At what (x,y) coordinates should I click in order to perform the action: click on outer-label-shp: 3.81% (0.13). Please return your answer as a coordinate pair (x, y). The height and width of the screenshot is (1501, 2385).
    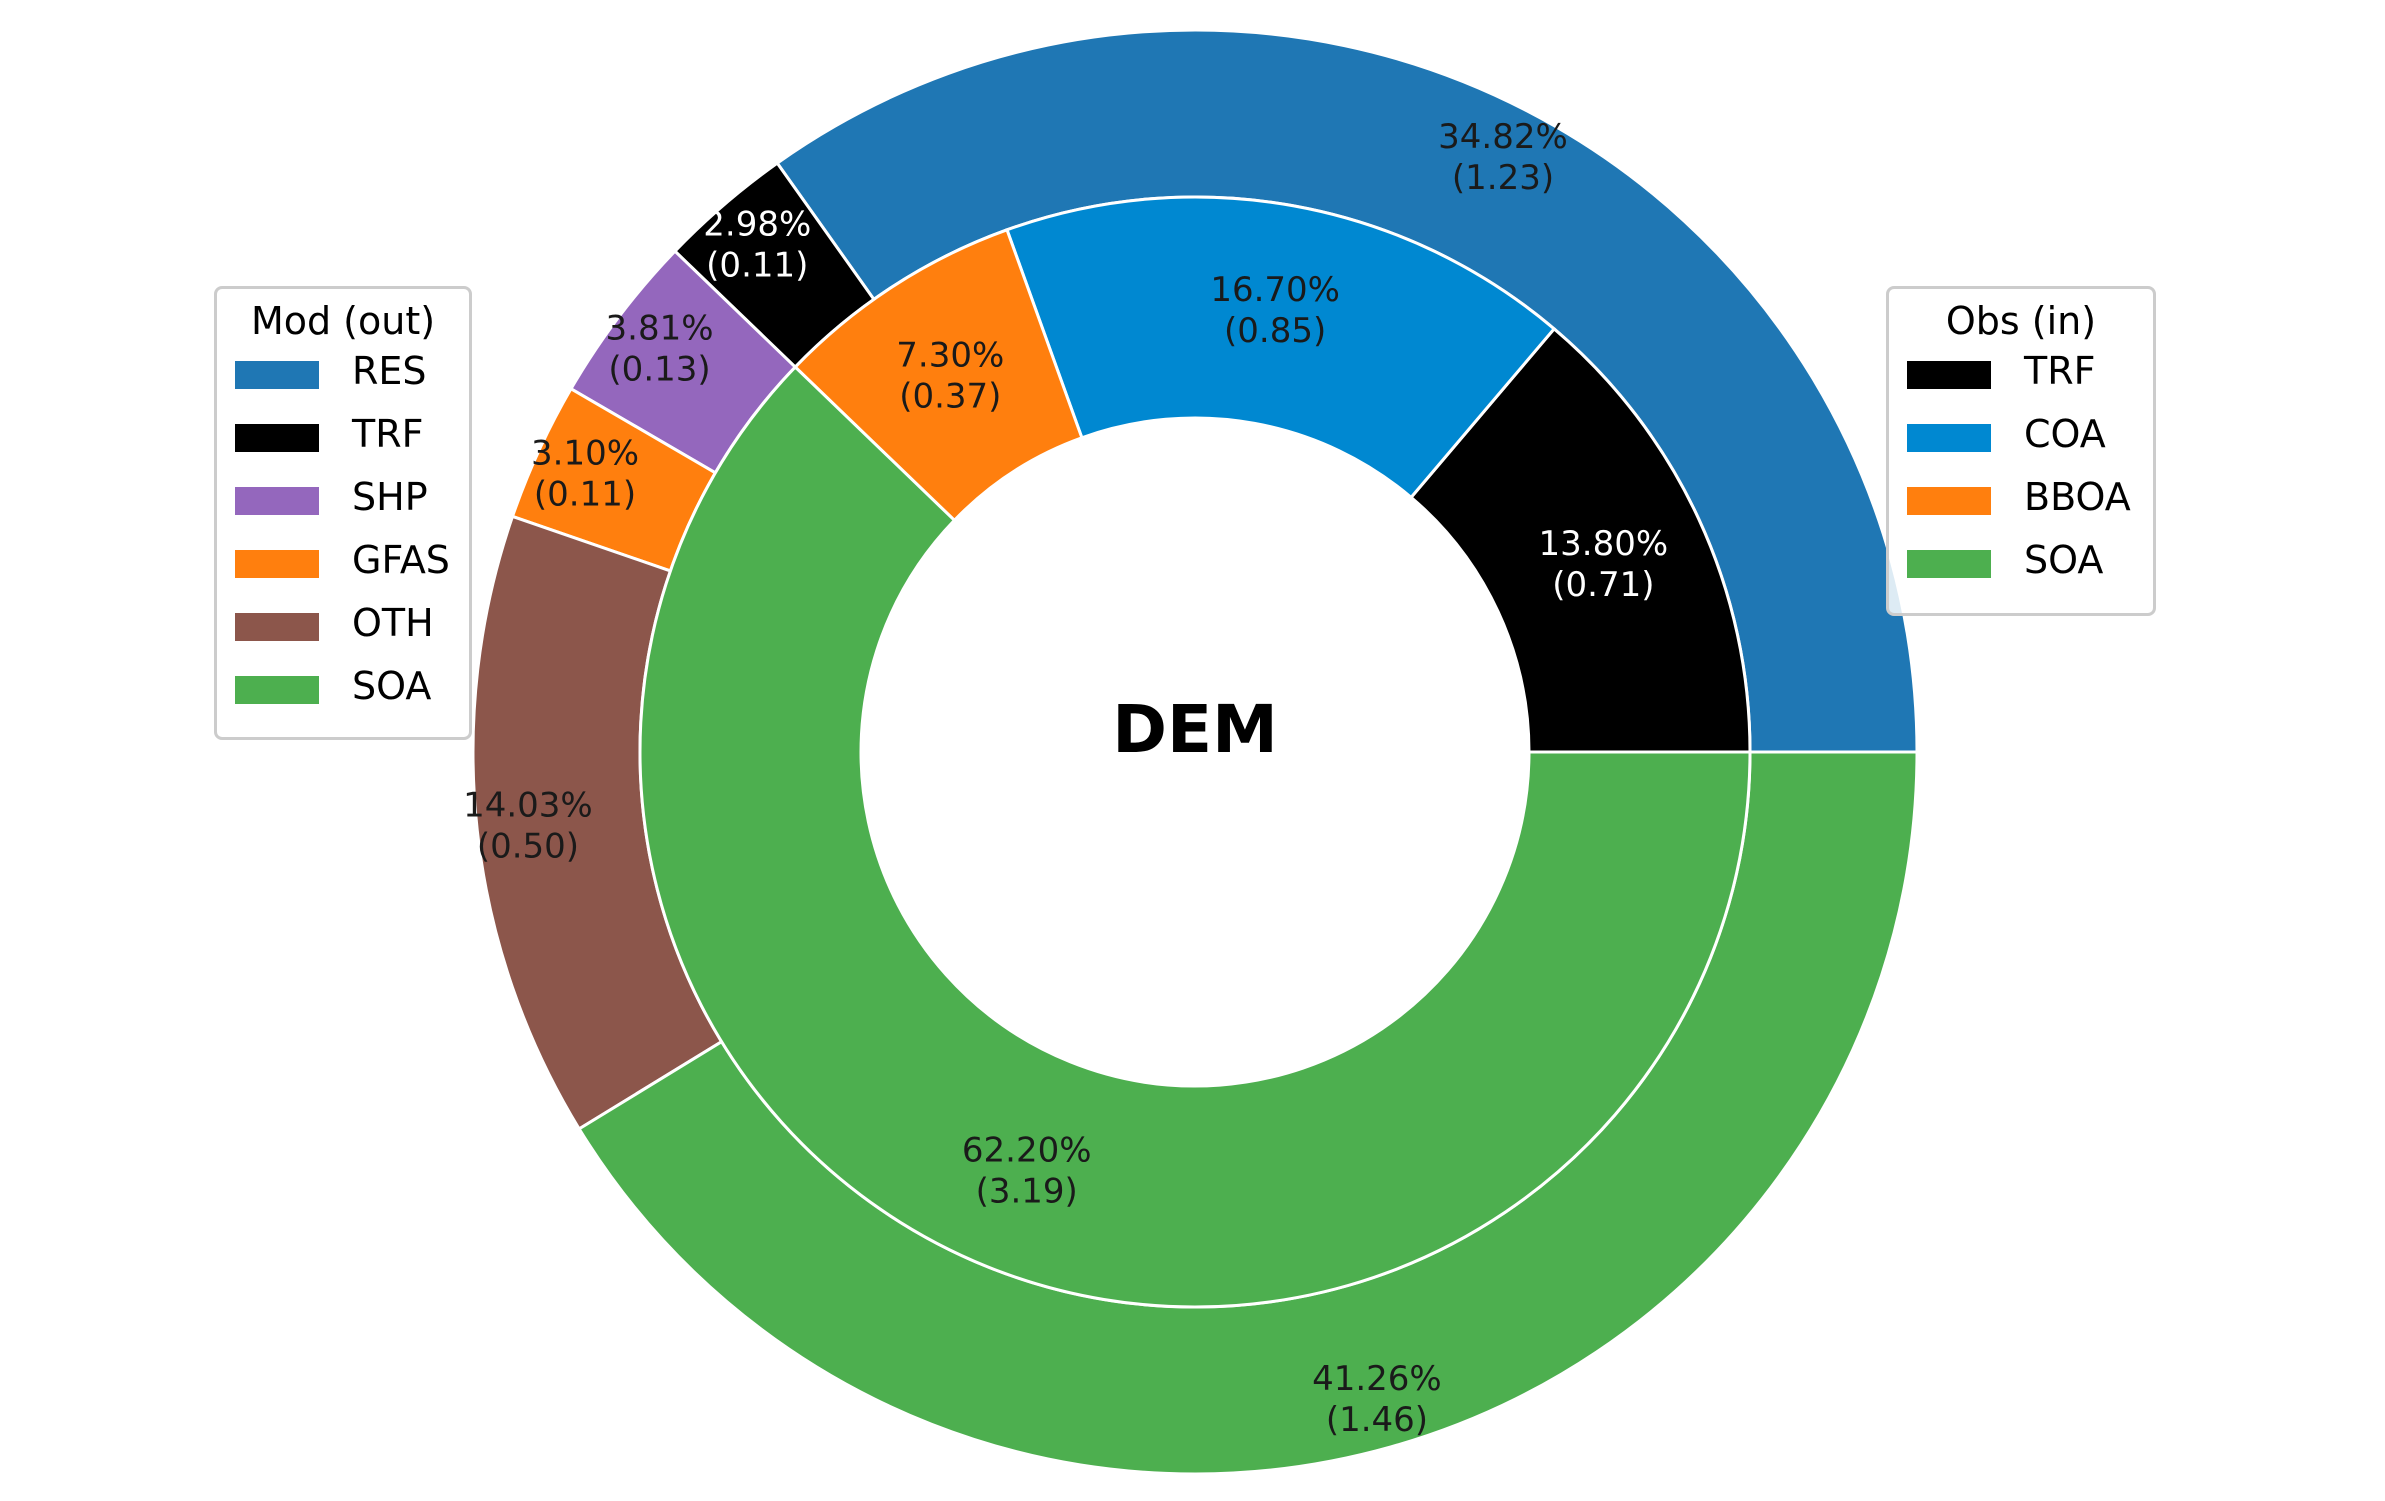
    Looking at the image, I should click on (660, 349).